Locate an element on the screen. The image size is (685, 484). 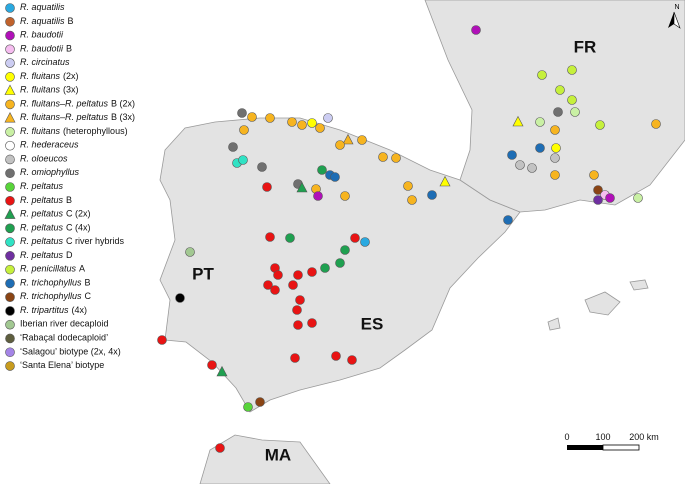
legend-label: R. fluitans (3x) is located at coordinates (49, 90).